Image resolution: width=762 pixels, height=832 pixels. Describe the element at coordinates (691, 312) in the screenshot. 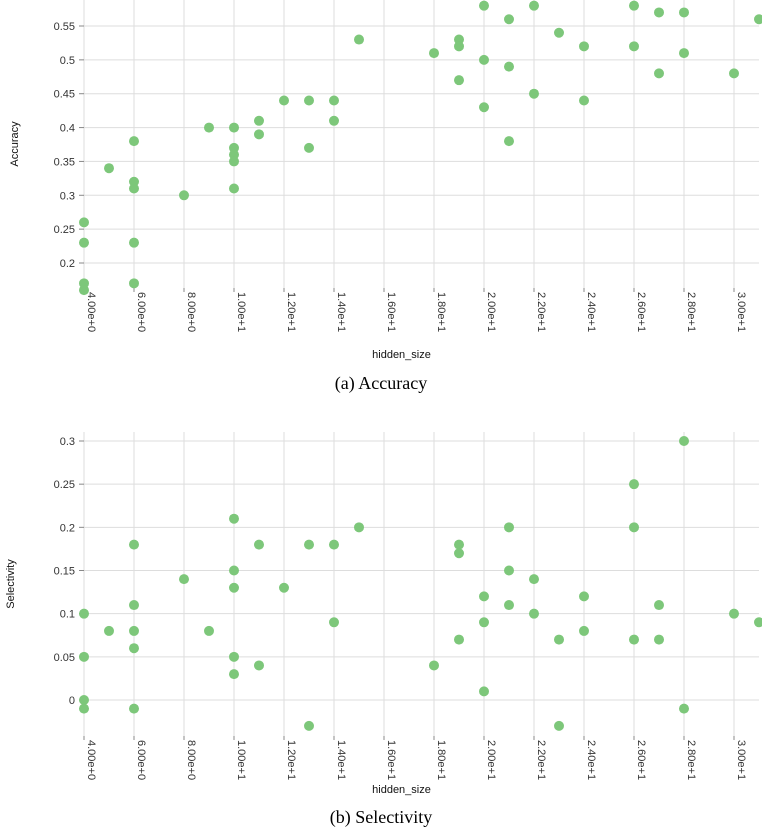

I see `x-tick-label: 2.80e+1` at that location.